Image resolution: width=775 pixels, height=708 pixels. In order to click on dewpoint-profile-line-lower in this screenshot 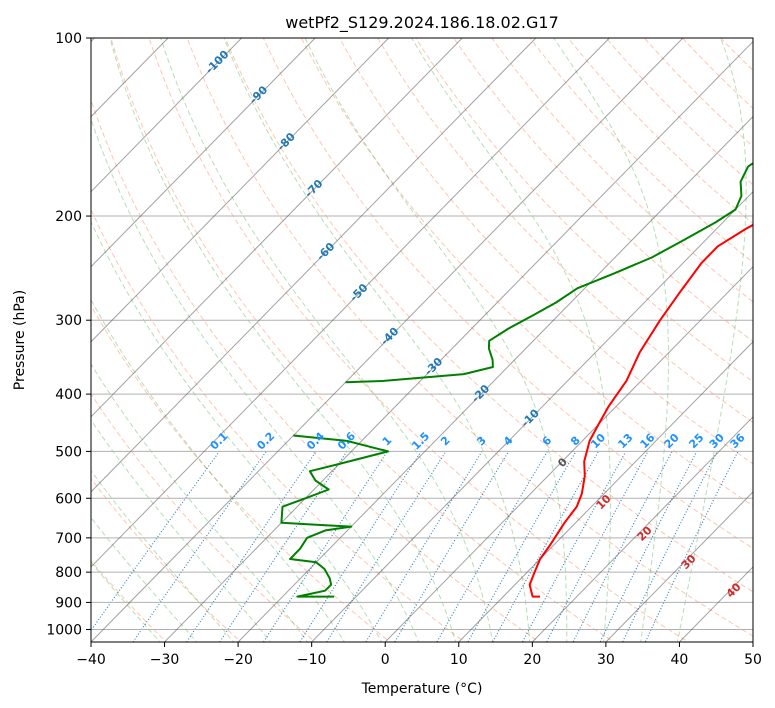, I will do `click(335, 516)`.